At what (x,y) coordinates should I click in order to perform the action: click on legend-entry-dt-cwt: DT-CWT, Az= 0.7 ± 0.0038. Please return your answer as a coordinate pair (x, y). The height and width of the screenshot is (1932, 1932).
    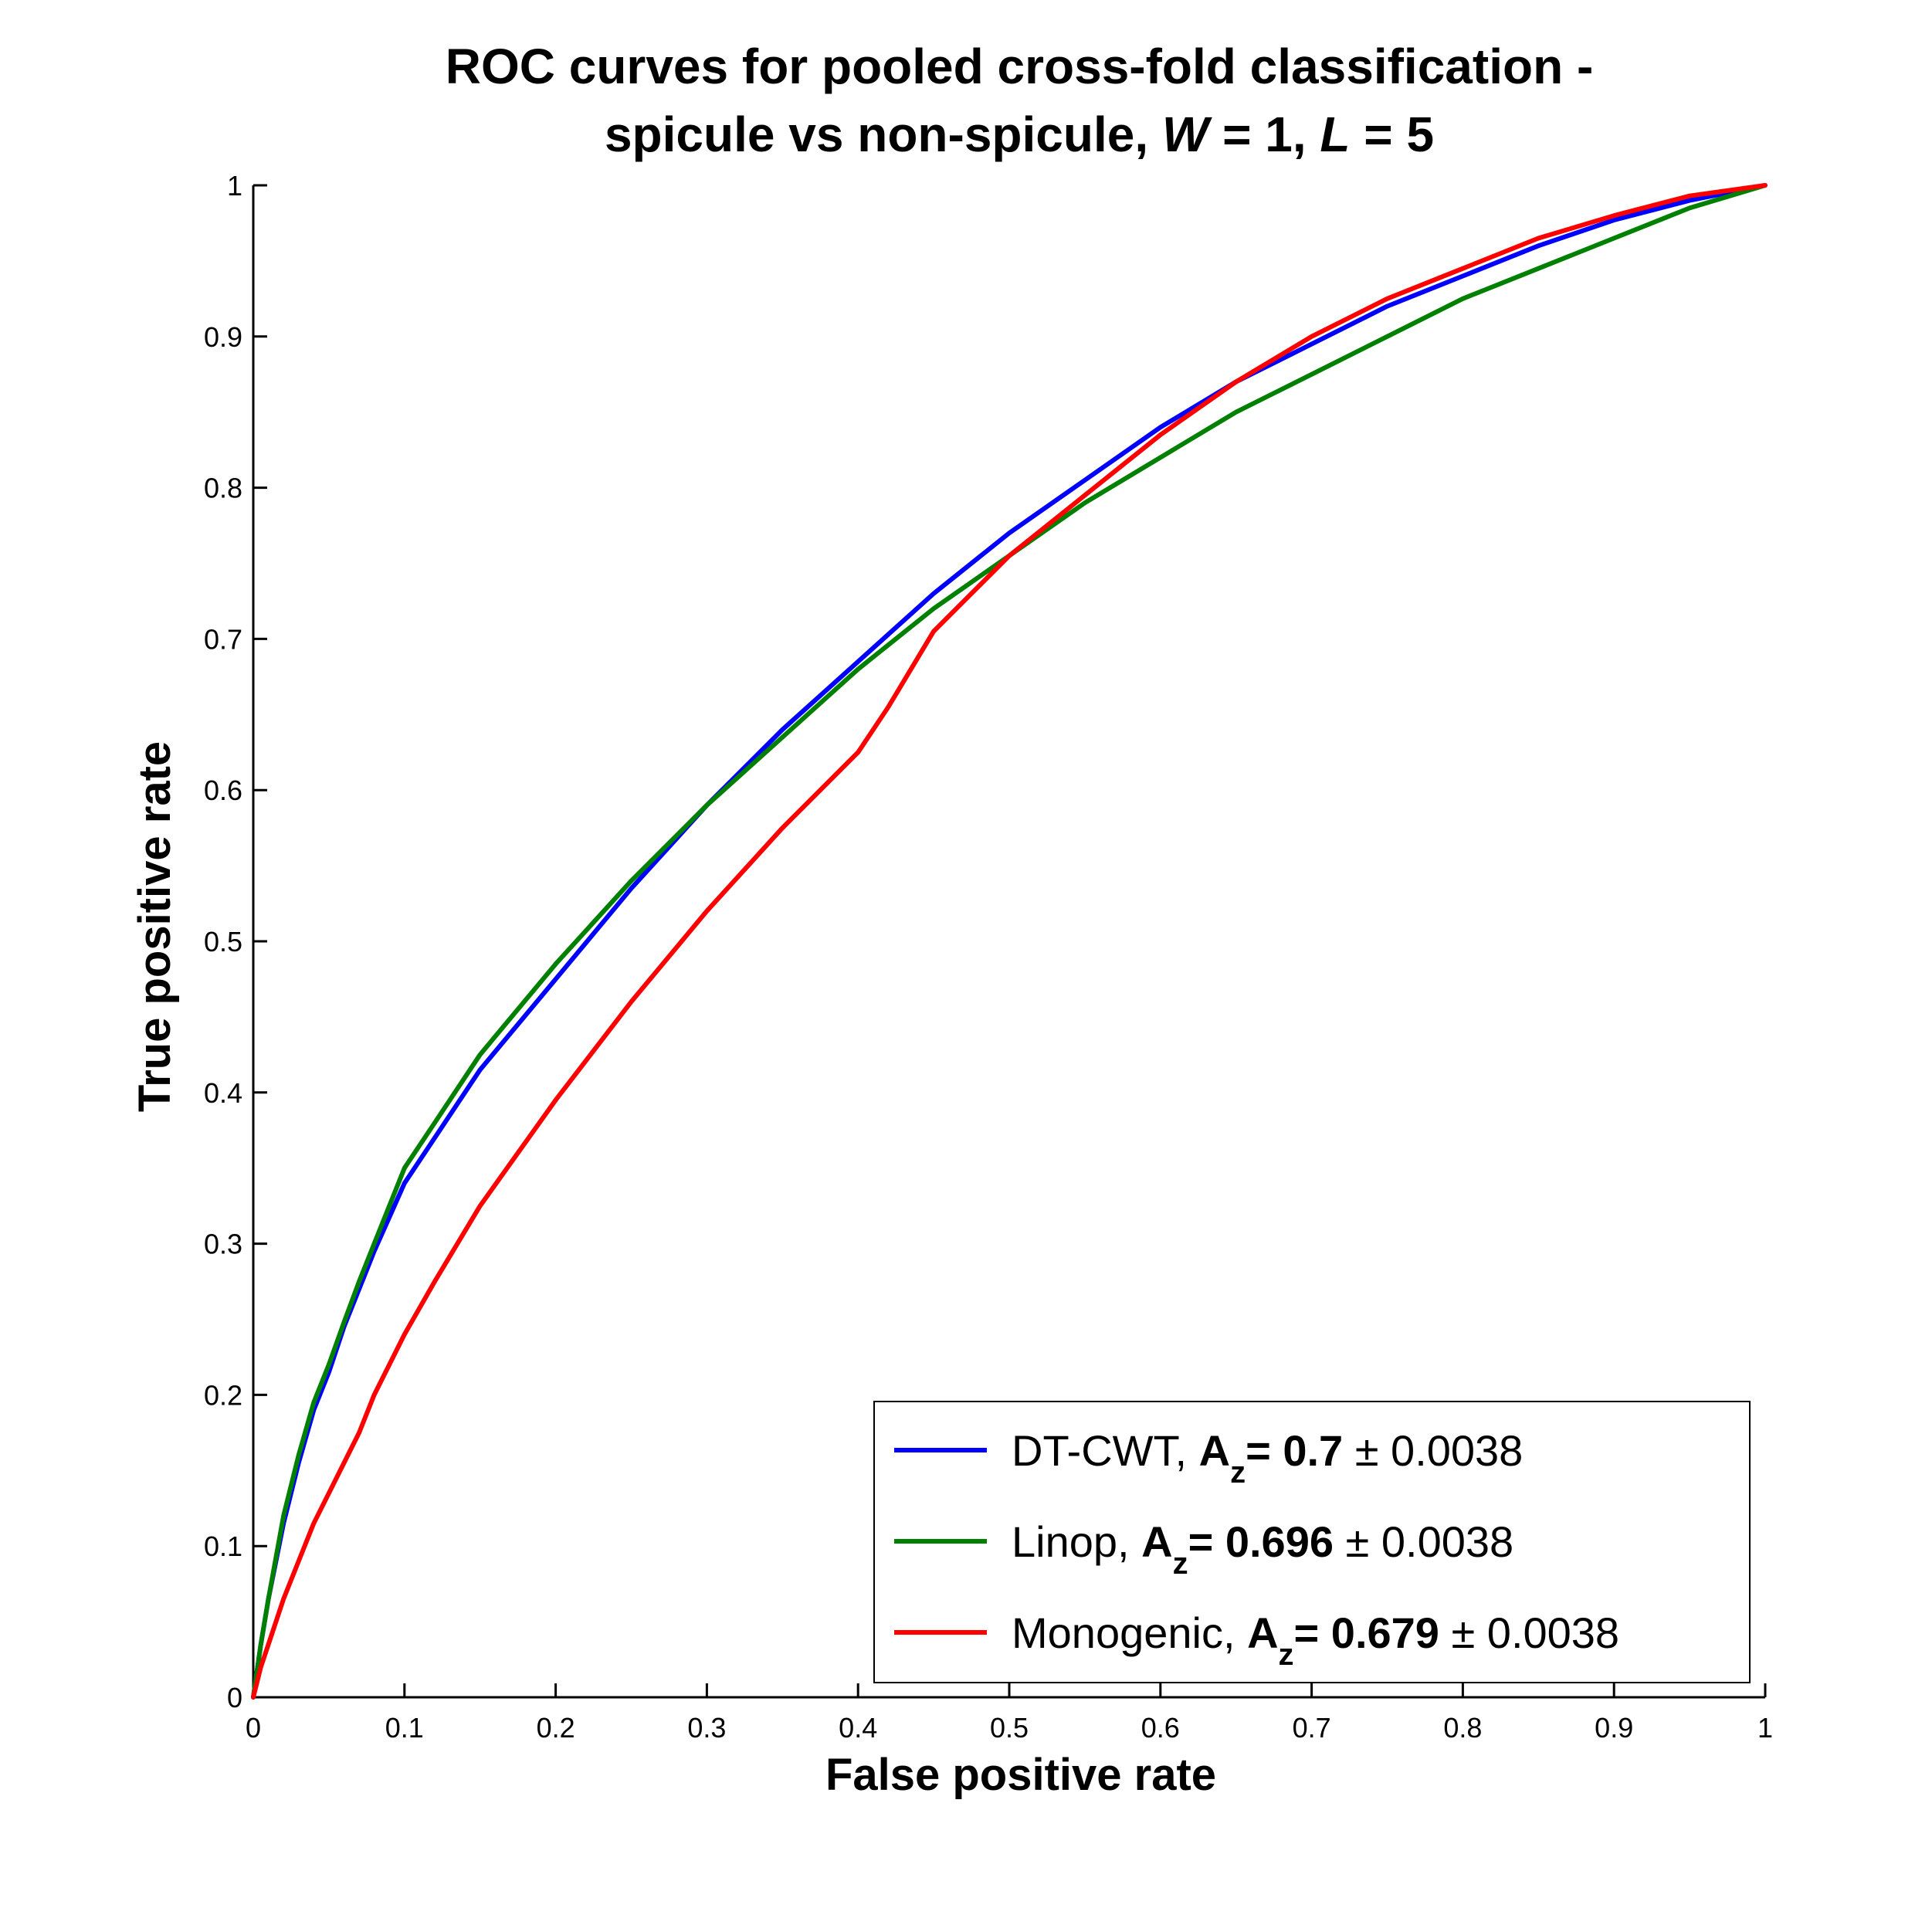
    Looking at the image, I should click on (1267, 1458).